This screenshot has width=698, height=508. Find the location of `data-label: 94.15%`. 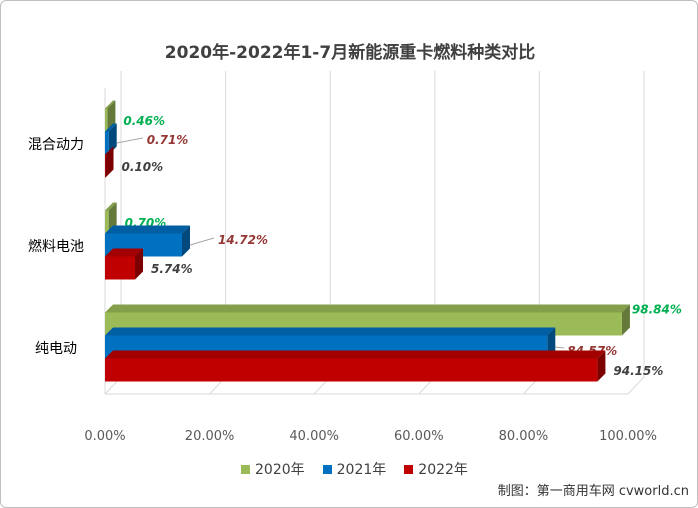

data-label: 94.15% is located at coordinates (638, 371).